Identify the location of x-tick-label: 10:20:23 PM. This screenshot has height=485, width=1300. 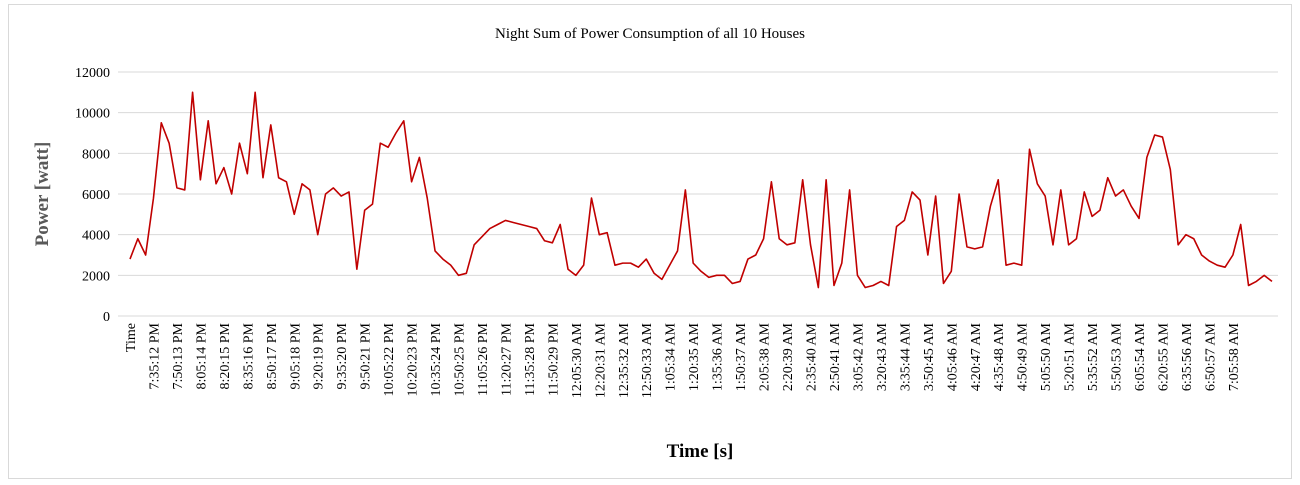
(413, 359).